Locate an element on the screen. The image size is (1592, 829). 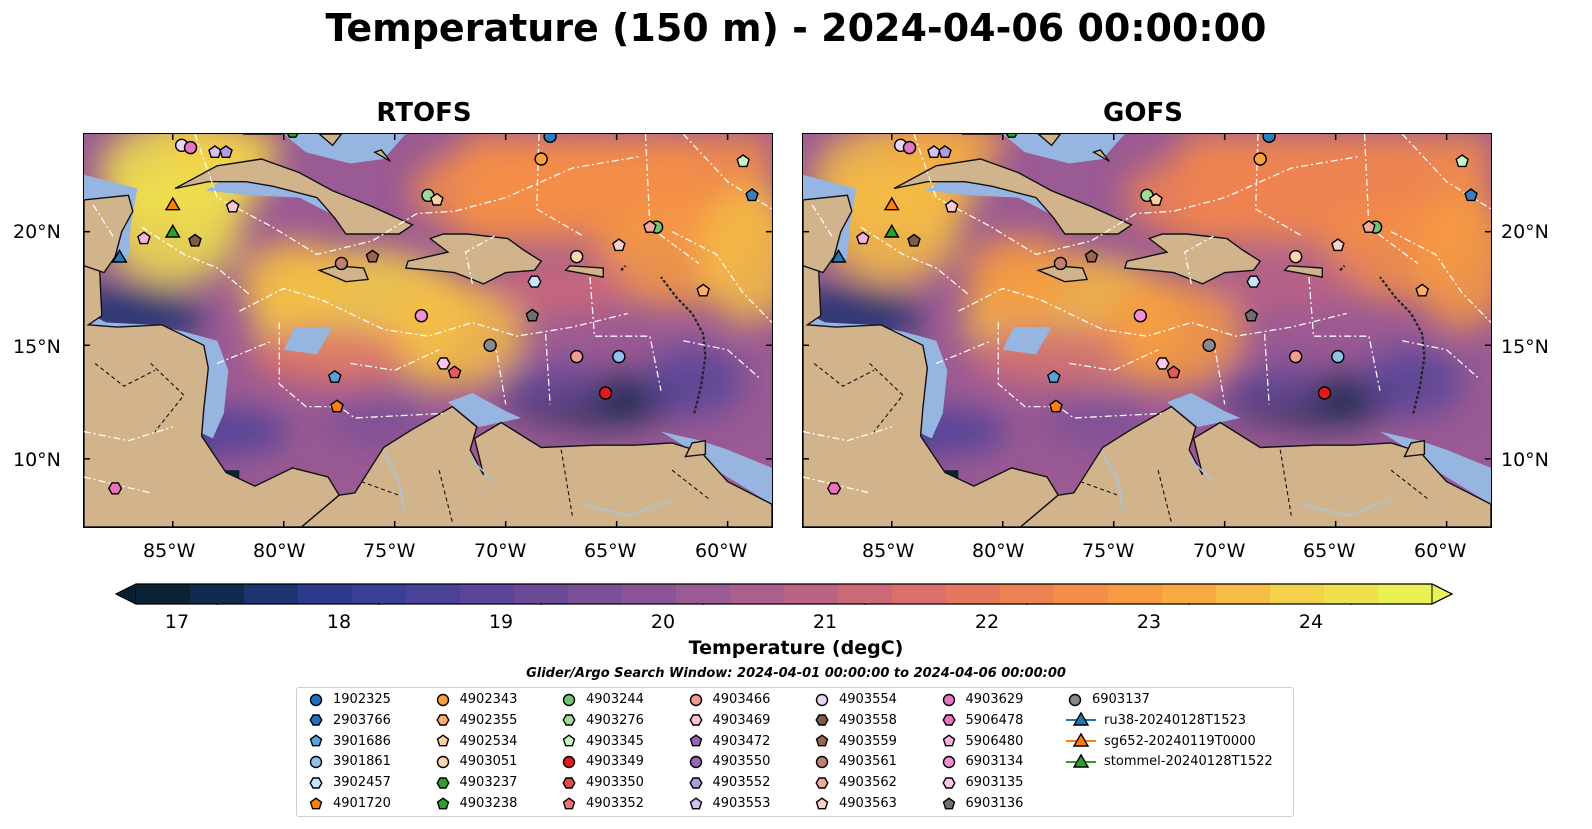
legend-item: 4903553 is located at coordinates (728, 803).